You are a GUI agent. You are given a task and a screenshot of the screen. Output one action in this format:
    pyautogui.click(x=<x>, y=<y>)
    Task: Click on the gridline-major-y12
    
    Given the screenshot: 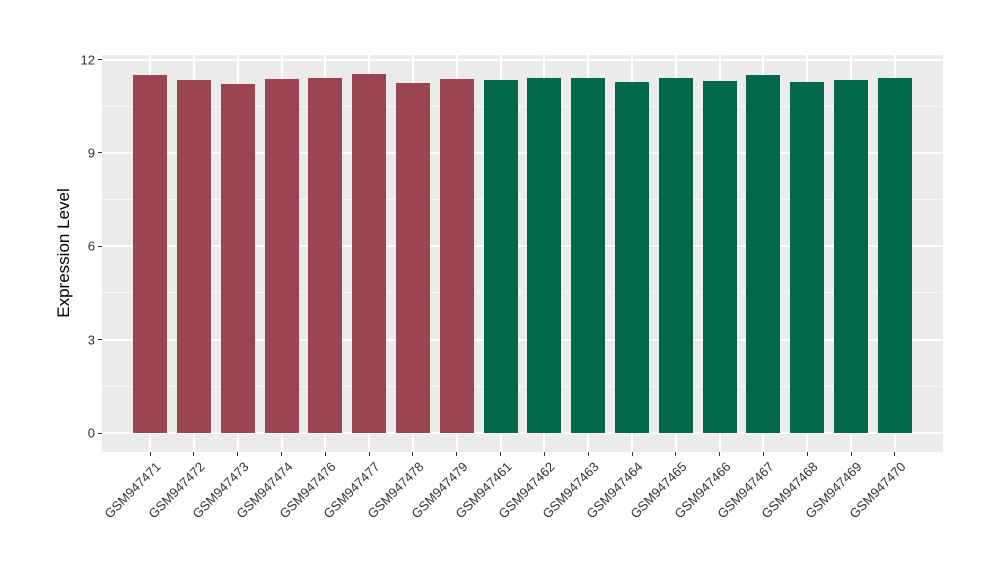 What is the action you would take?
    pyautogui.click(x=522, y=59)
    